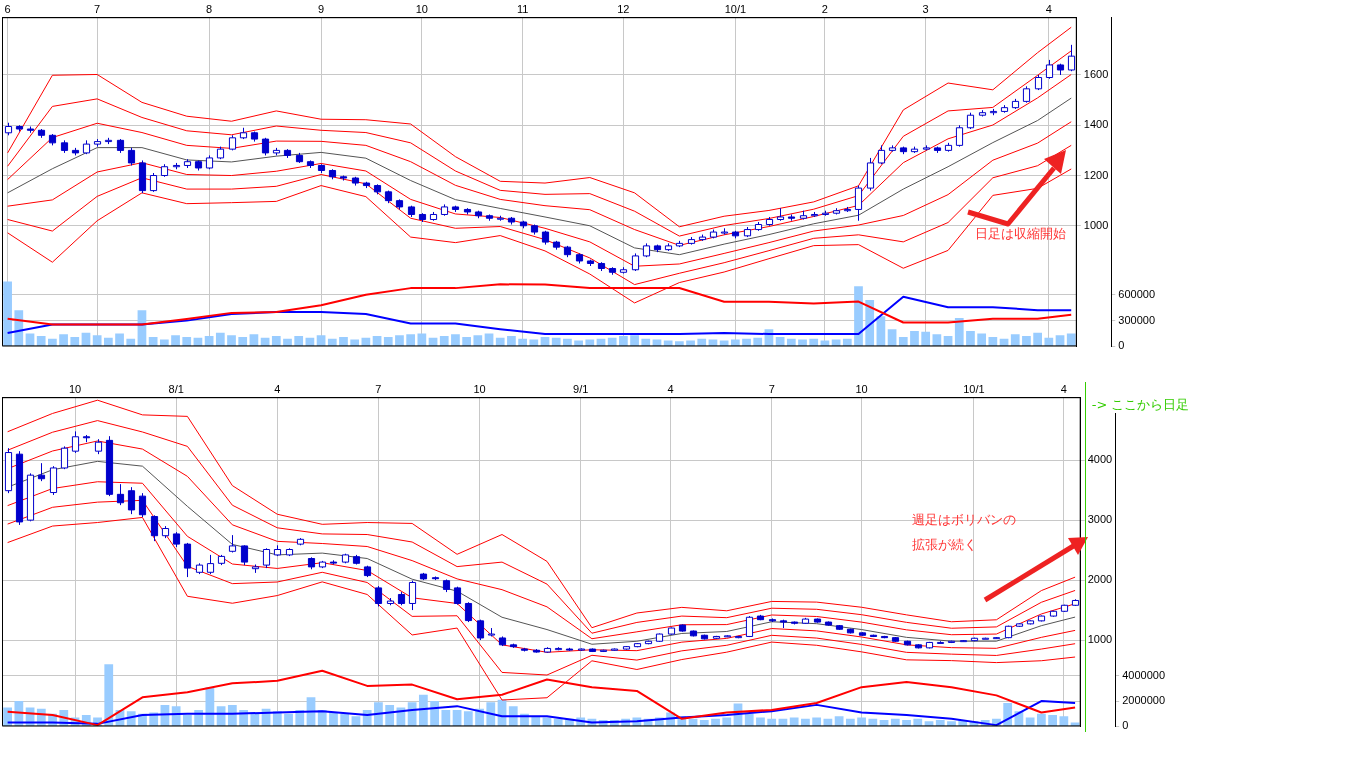  Describe the element at coordinates (581, 388) in the screenshot. I see `x-tick-label: 9/1` at that location.